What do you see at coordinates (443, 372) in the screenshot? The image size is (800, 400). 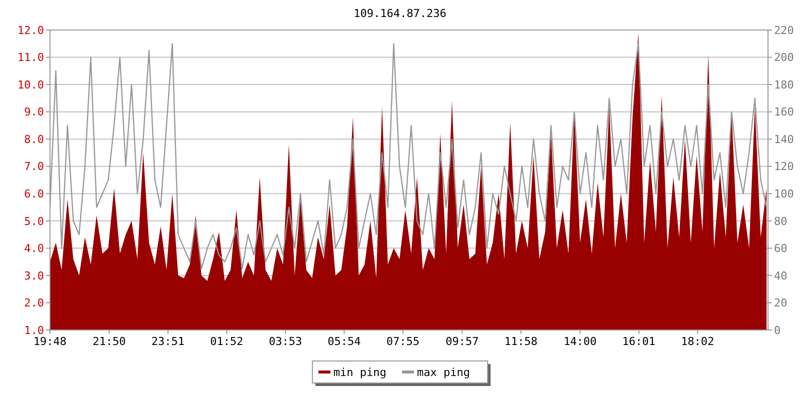 I see `legend-label: max ping` at bounding box center [443, 372].